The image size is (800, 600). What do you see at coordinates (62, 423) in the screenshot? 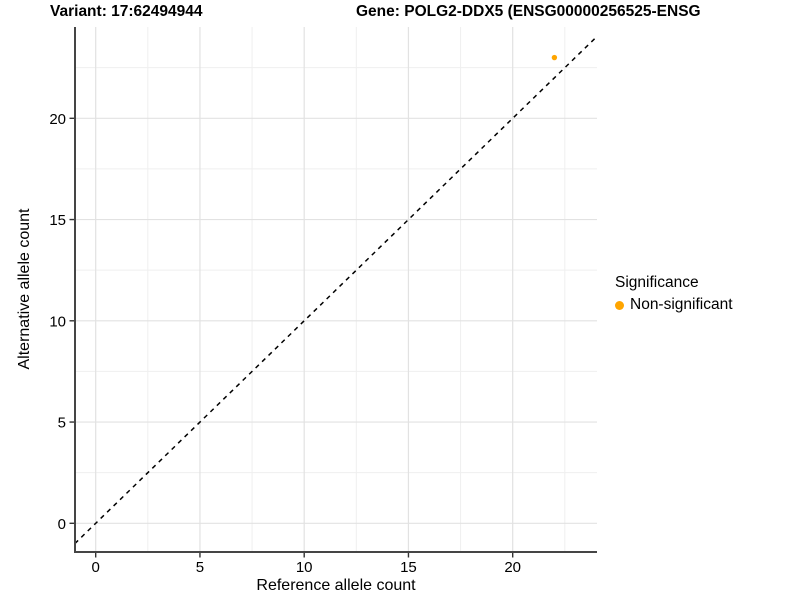
I see `y-tick-label: 5` at bounding box center [62, 423].